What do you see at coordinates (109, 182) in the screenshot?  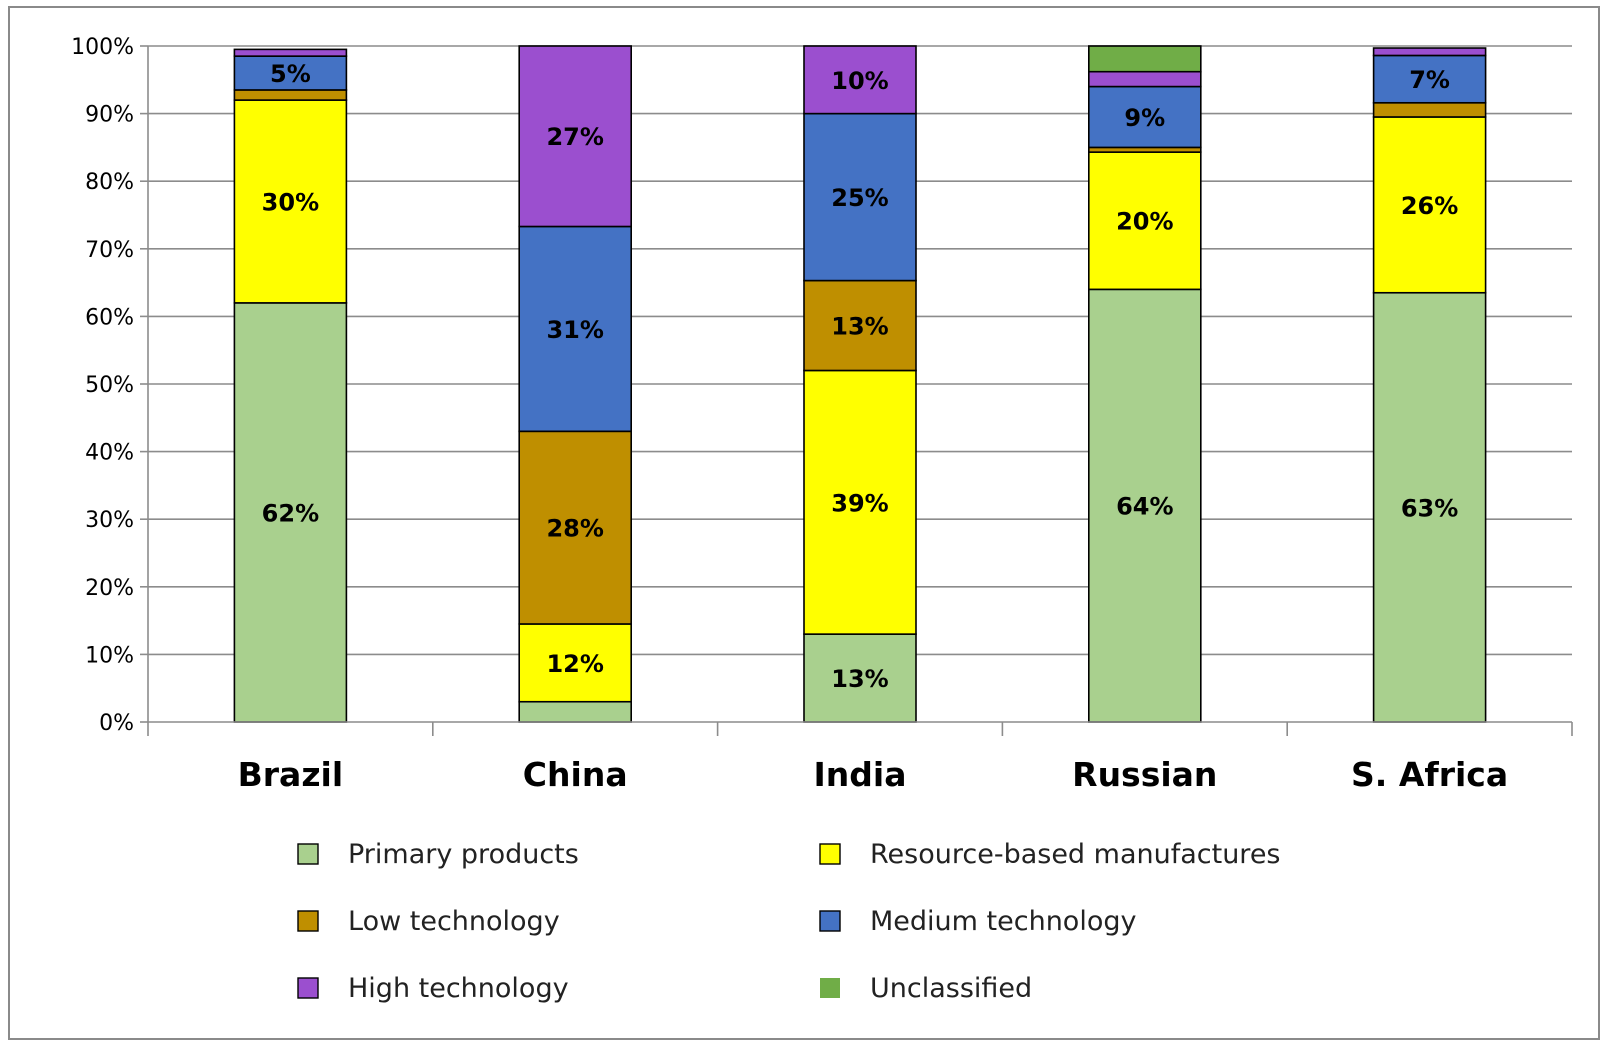 I see `y-tick-label: 80%` at bounding box center [109, 182].